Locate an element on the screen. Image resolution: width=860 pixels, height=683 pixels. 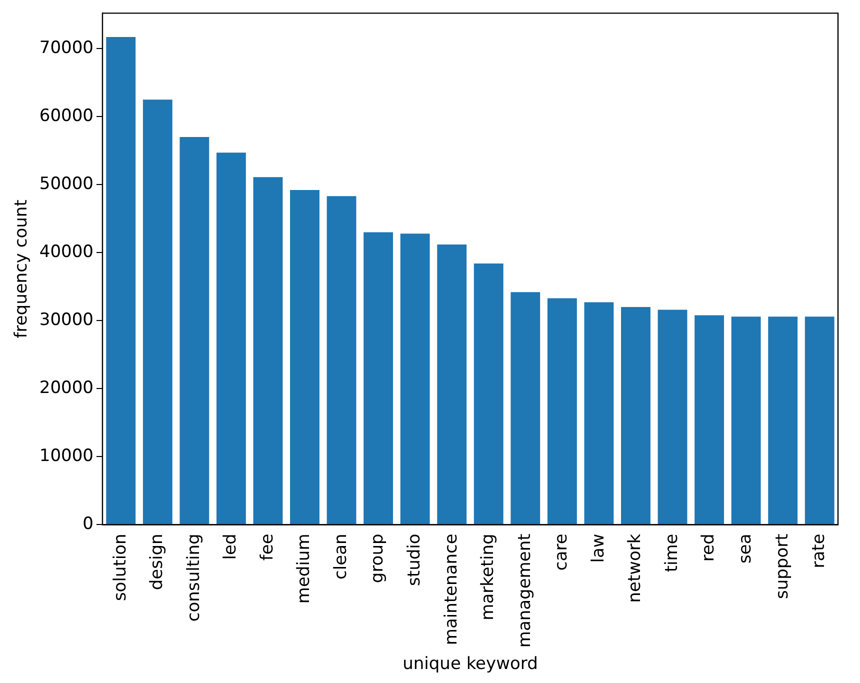
x-tick-label: management is located at coordinates (524, 590).